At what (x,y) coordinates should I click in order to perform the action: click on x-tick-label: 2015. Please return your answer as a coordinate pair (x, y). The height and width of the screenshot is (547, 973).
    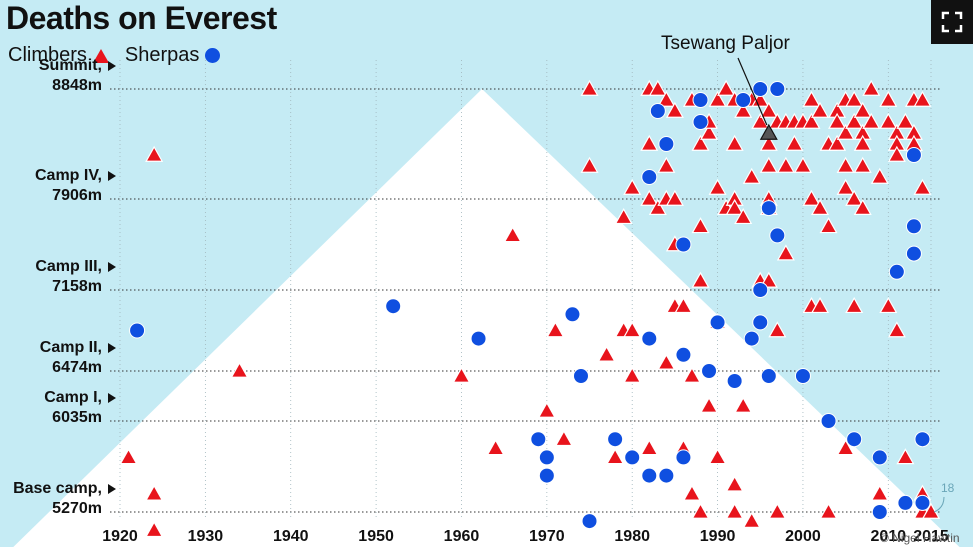
    Looking at the image, I should click on (931, 536).